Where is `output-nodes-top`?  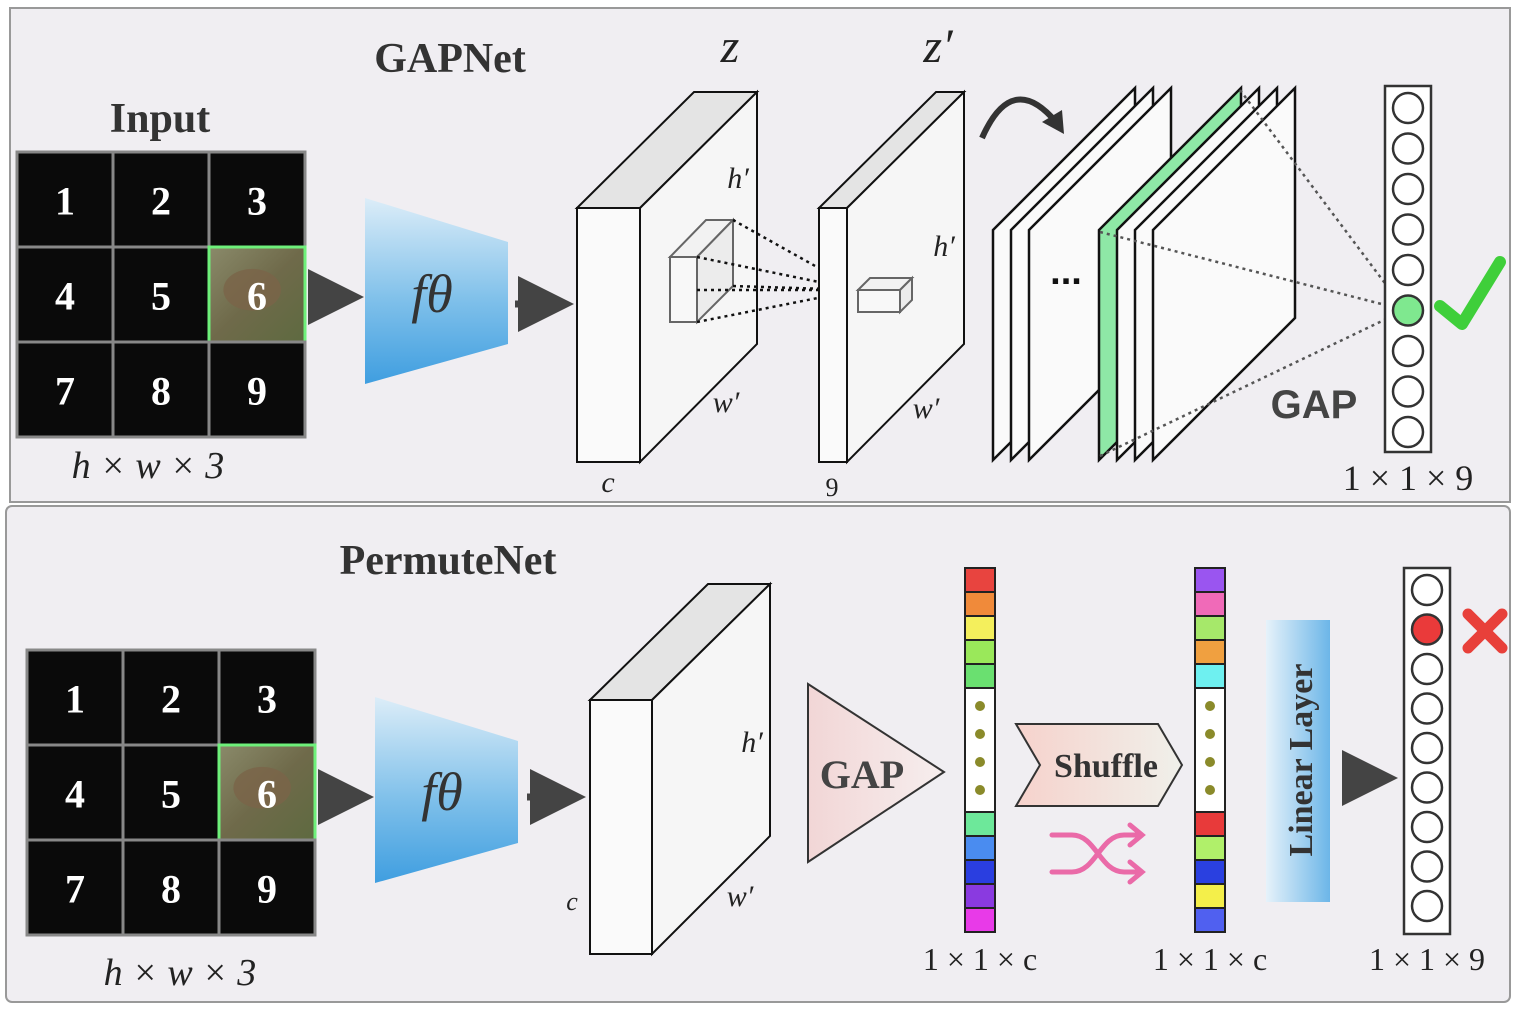
output-nodes-top is located at coordinates (1408, 270).